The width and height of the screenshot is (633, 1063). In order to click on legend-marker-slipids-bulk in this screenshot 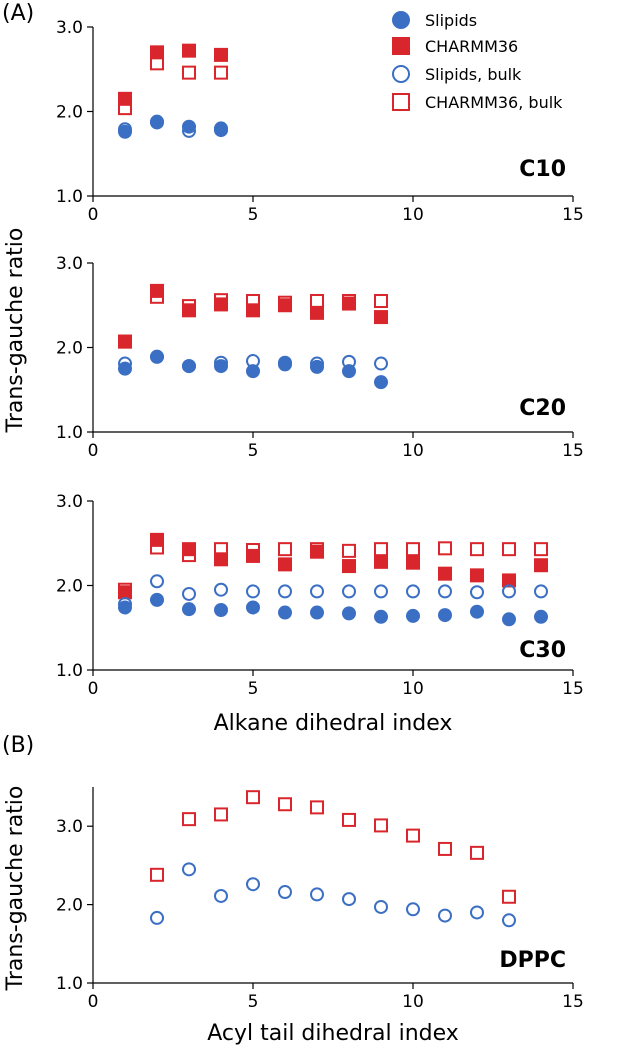, I will do `click(401, 74)`.